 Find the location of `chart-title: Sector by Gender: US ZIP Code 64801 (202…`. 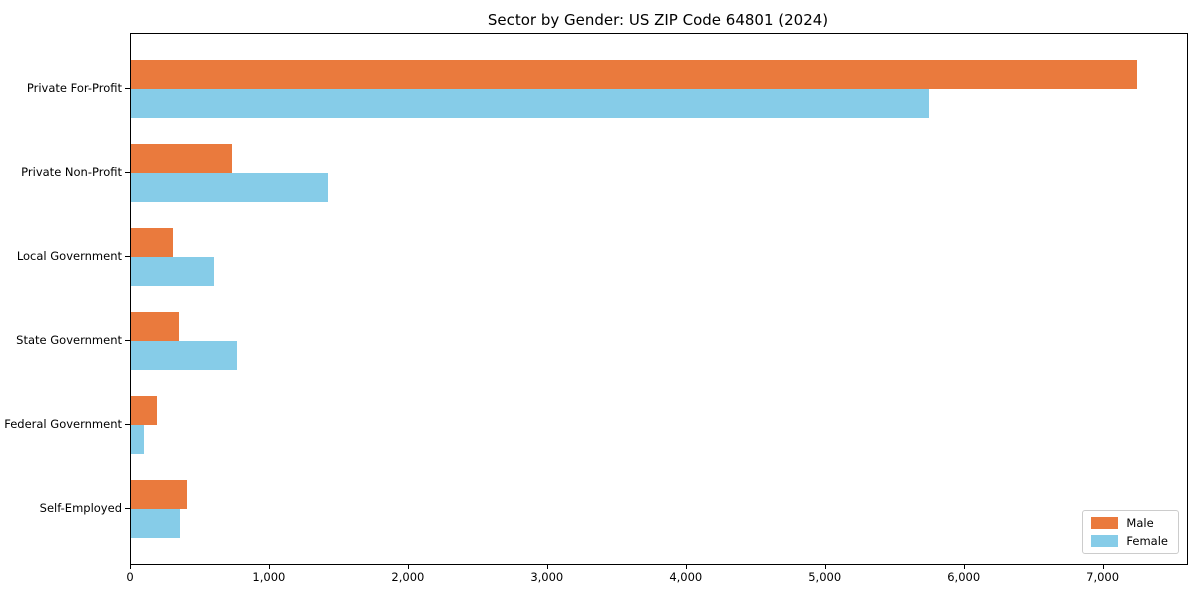

chart-title: Sector by Gender: US ZIP Code 64801 (202… is located at coordinates (658, 20).